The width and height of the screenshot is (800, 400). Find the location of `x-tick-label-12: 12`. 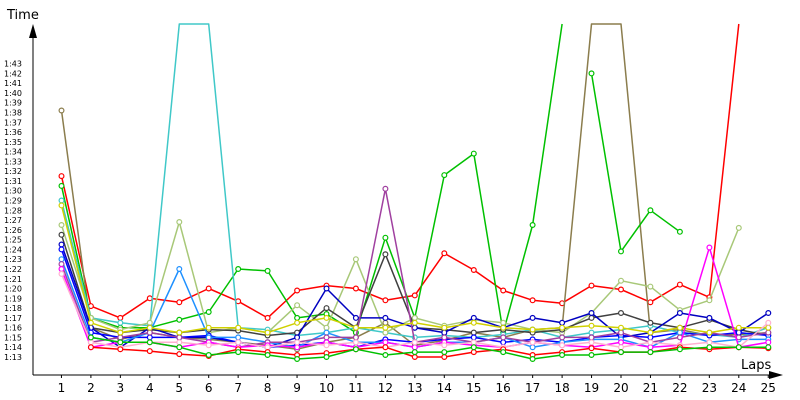

x-tick-label-12: 12 is located at coordinates (385, 388).